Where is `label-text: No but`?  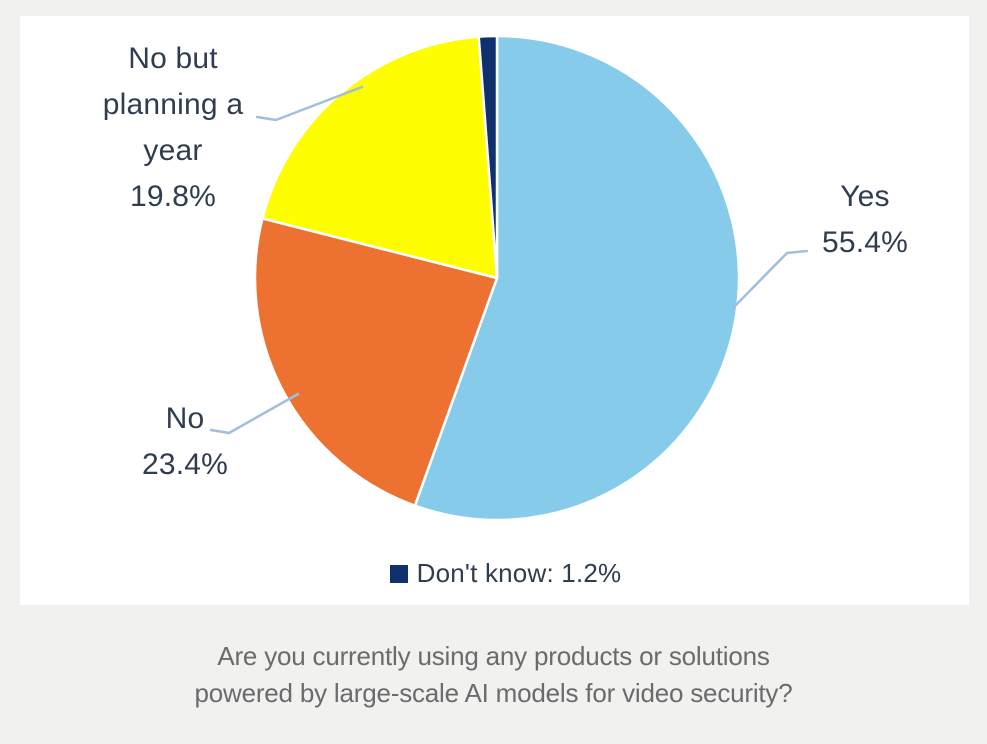
label-text: No but is located at coordinates (173, 58).